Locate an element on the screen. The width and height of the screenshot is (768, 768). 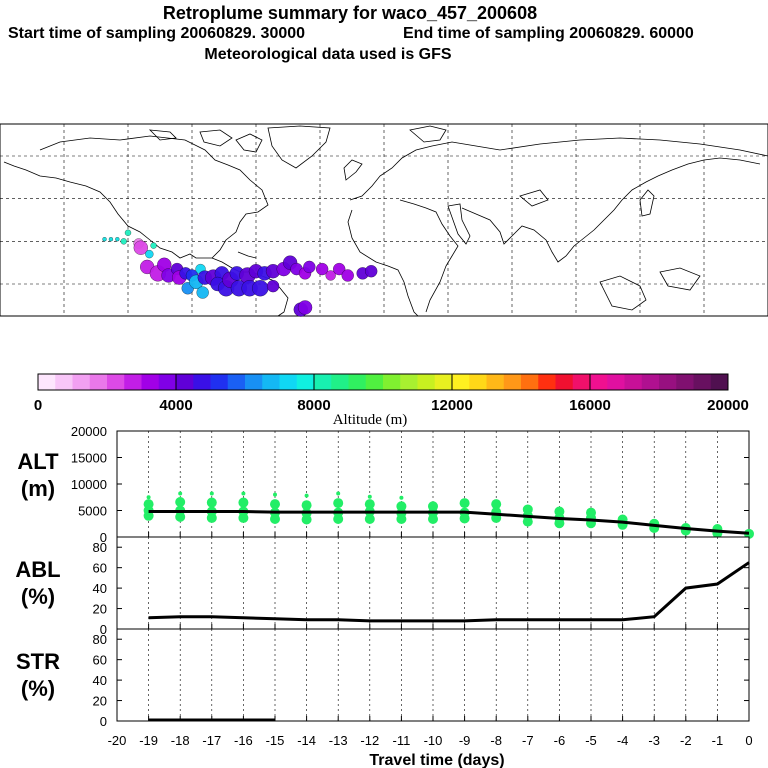
start-time-label: Start time of sampling 20060829. 30000 is located at coordinates (157, 33).